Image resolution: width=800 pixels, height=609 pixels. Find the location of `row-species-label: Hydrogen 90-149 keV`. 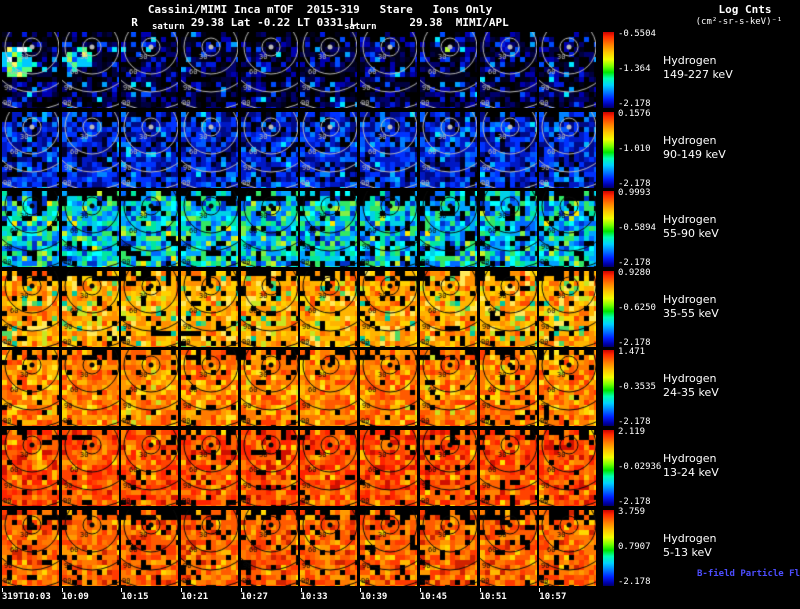

row-species-label: Hydrogen 90-149 keV is located at coordinates (694, 148).